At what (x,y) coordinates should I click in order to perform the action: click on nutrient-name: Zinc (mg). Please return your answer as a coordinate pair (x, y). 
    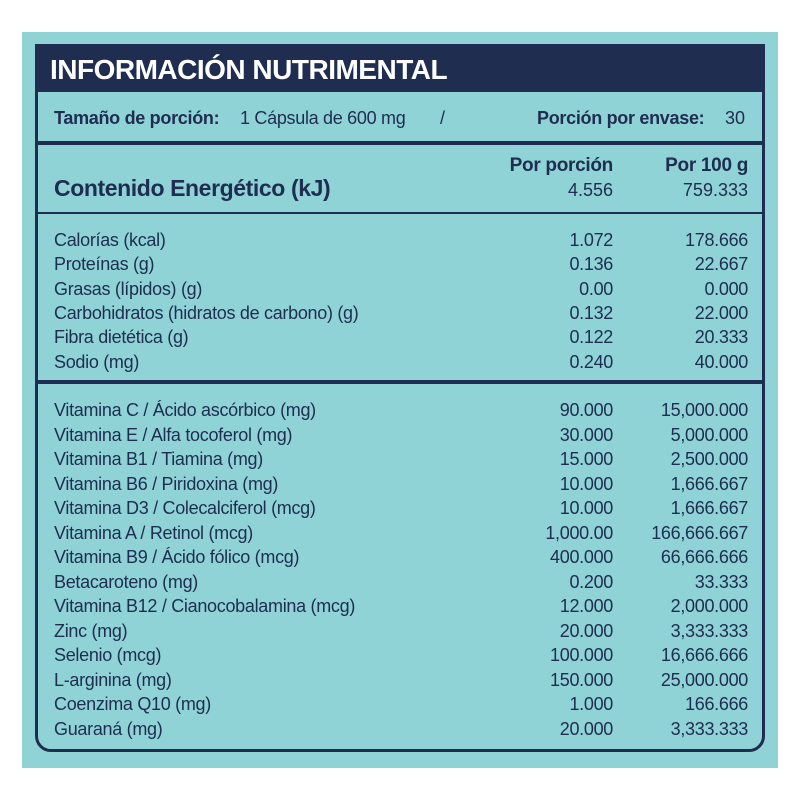
    Looking at the image, I should click on (91, 630).